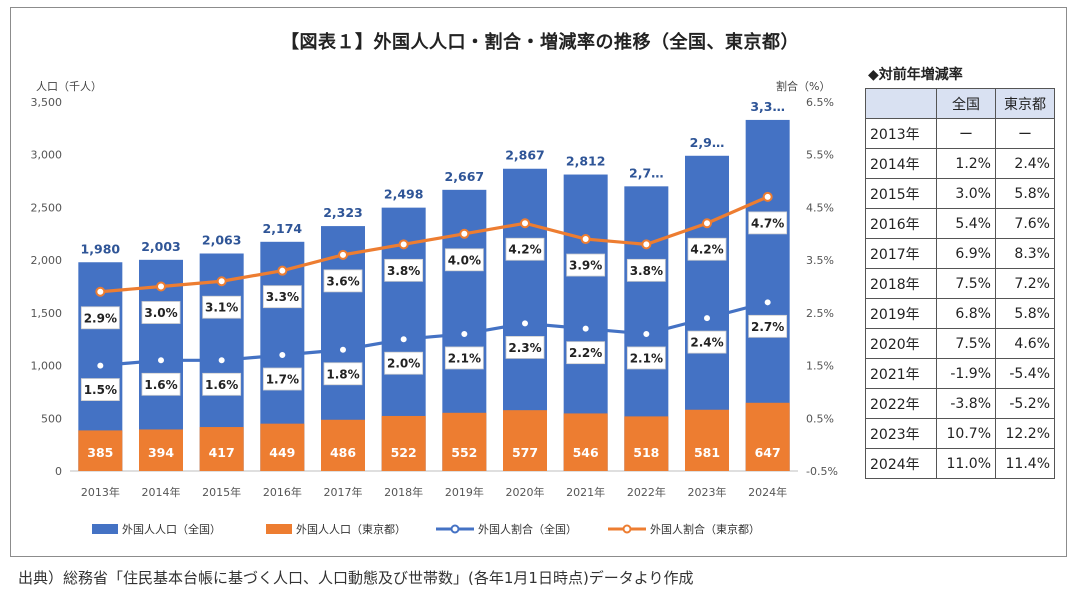  What do you see at coordinates (960, 253) in the screenshot?
I see `growth-table-row: 2017年 6.9% 8.3%` at bounding box center [960, 253].